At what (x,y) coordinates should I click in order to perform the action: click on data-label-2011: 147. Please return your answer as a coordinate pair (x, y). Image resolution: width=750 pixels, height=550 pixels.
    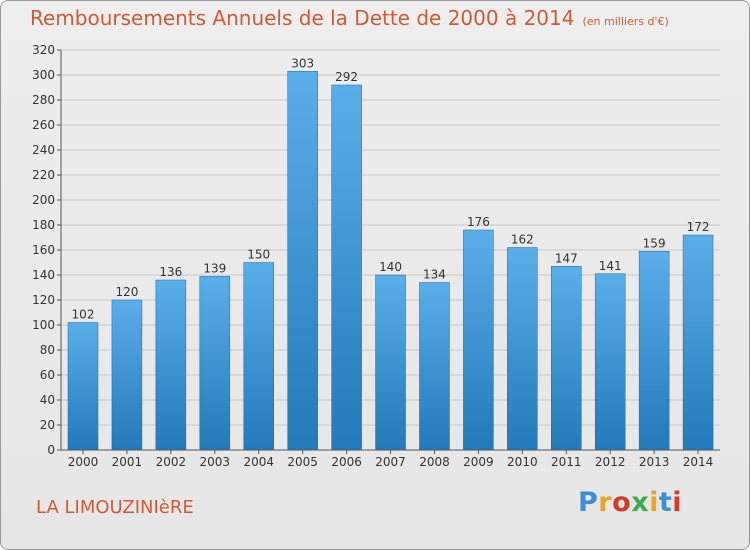
    Looking at the image, I should click on (566, 258).